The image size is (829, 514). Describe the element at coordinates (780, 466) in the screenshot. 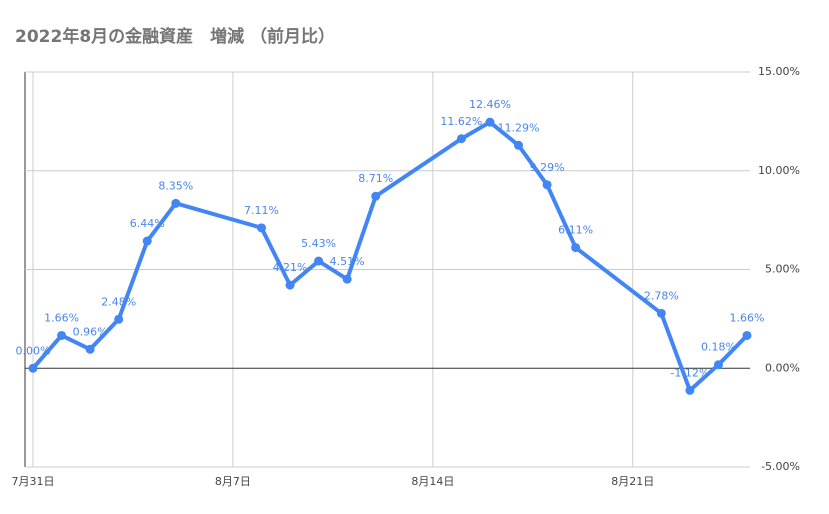

I see `y-tick-label: -5.00%` at that location.